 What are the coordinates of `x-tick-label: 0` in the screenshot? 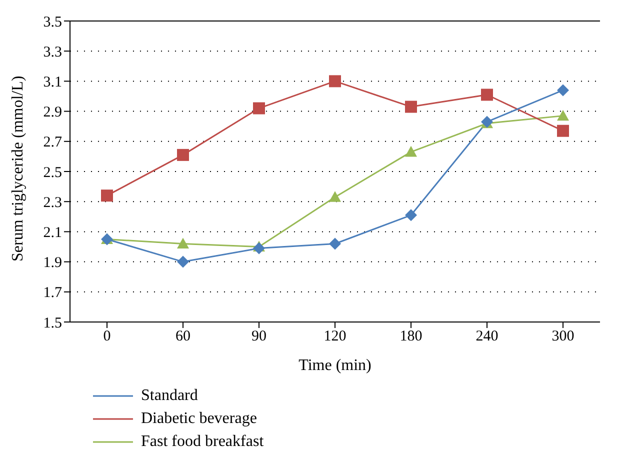 It's located at (107, 336).